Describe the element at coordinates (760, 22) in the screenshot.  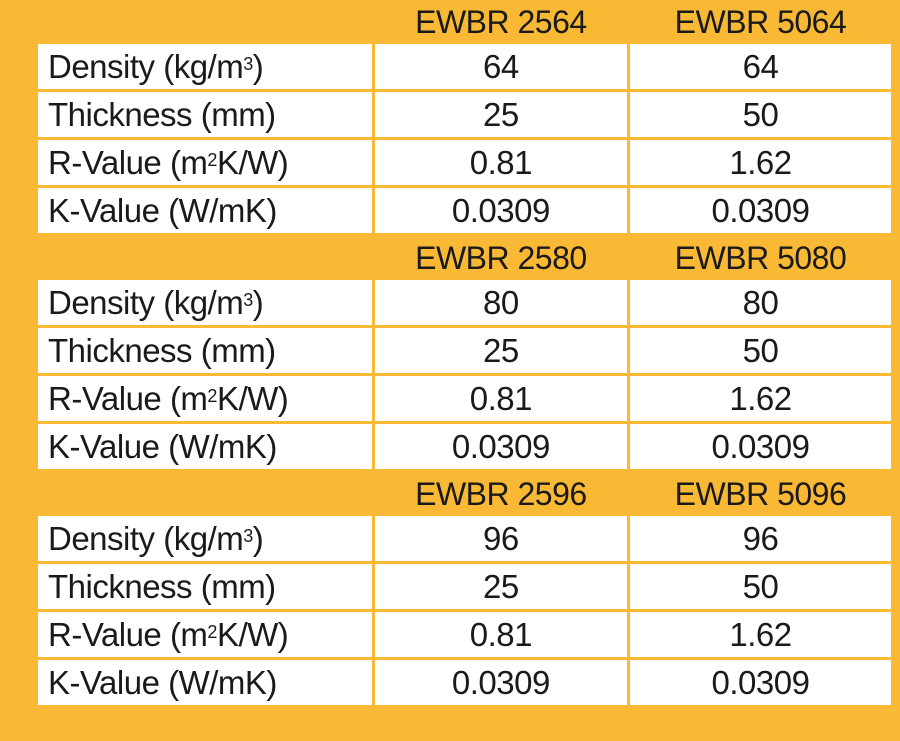
I see `product-name: EWBR 5064` at that location.